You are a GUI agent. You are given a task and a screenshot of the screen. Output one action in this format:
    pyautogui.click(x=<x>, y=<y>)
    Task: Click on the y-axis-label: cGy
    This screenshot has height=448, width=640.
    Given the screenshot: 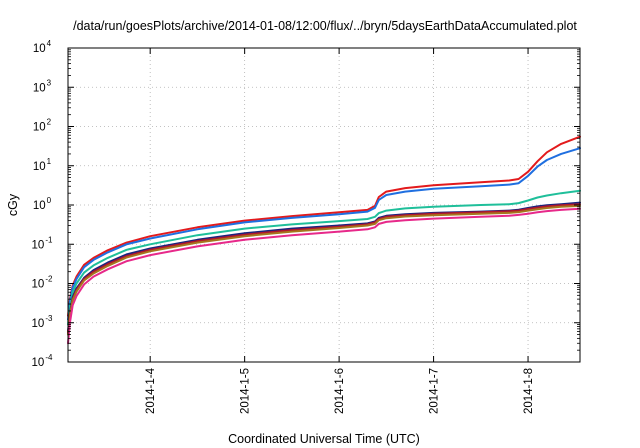 What is the action you would take?
    pyautogui.click(x=13, y=204)
    